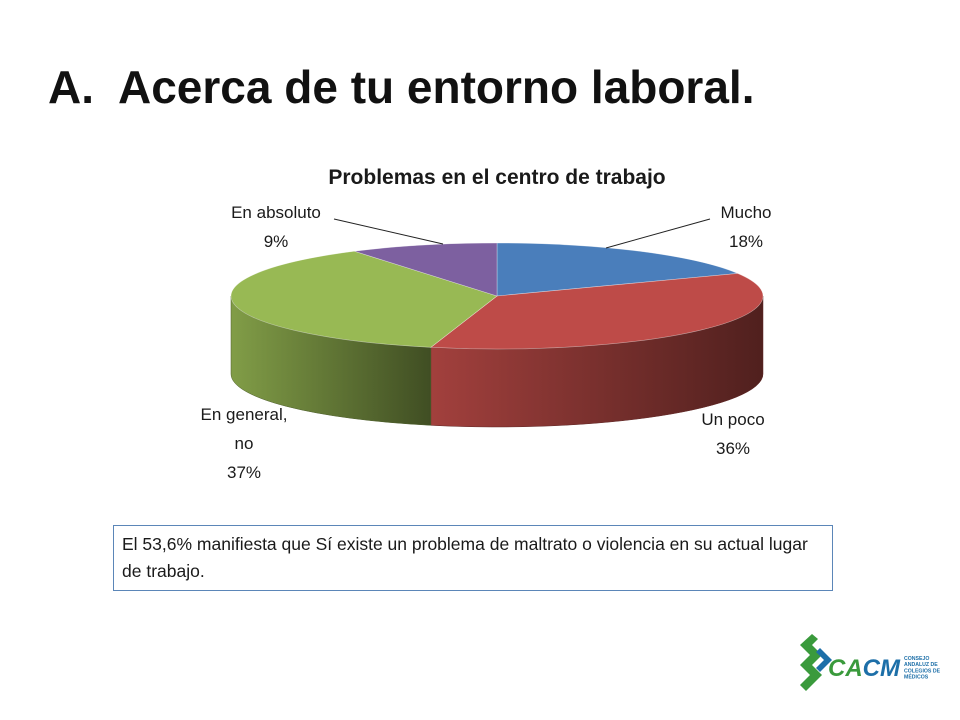  Describe the element at coordinates (276, 212) in the screenshot. I see `slice-label-3: En absoluto` at that location.